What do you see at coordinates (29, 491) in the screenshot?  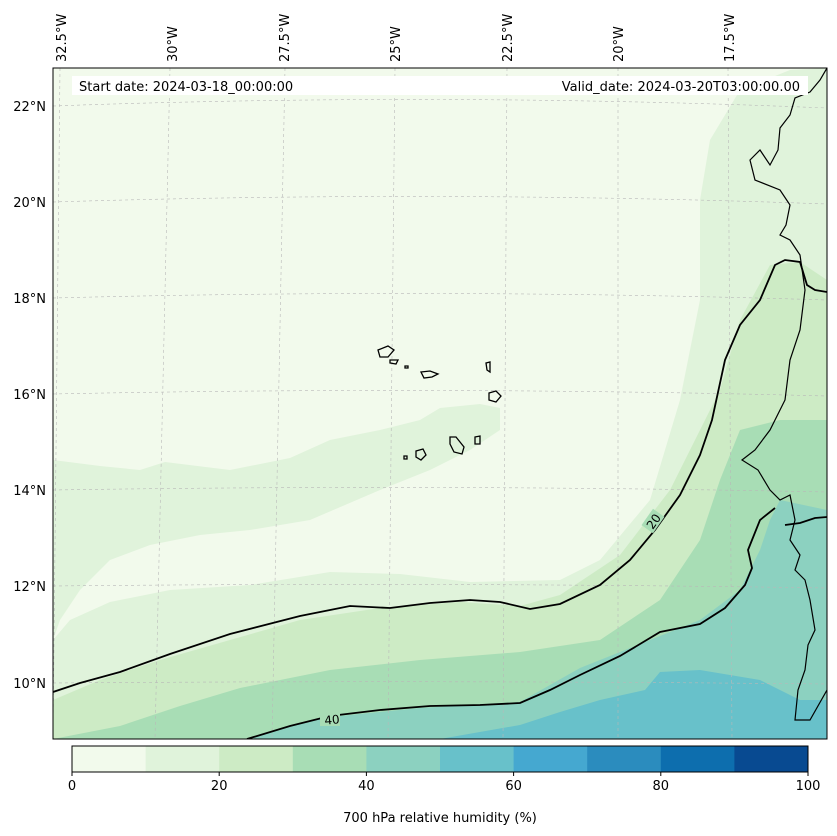 I see `lat-label: 14°N` at bounding box center [29, 491].